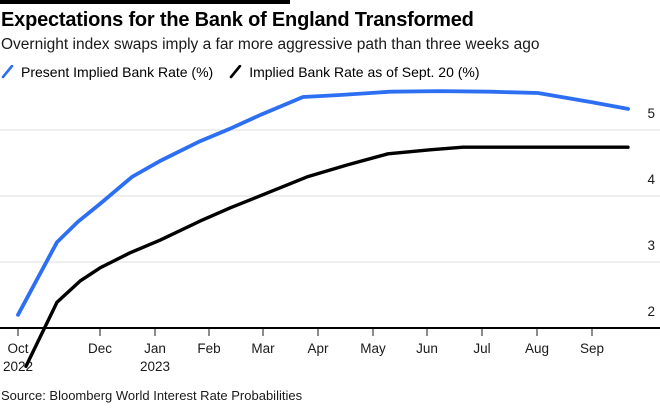 This screenshot has width=660, height=420. Describe the element at coordinates (651, 311) in the screenshot. I see `y-axis-label: 2` at that location.